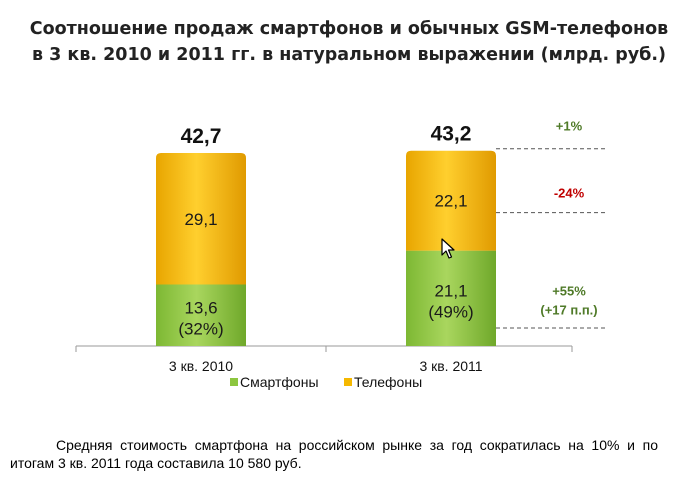  Describe the element at coordinates (569, 193) in the screenshot. I see `annotation-phones-change: -24%` at that location.